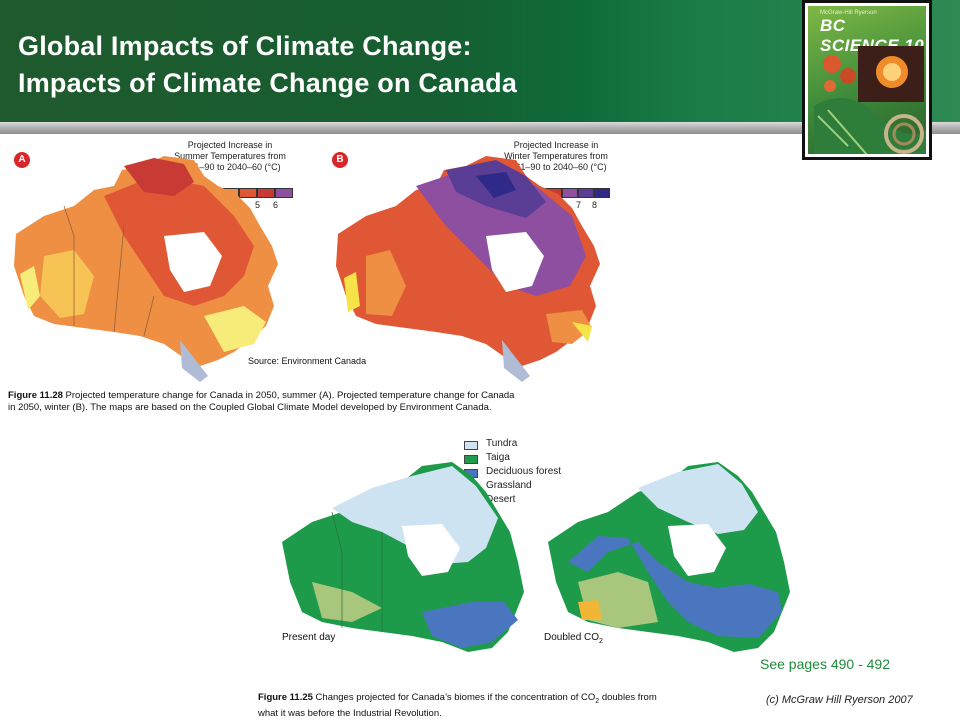 This screenshot has height=720, width=960. What do you see at coordinates (403, 557) in the screenshot?
I see `map-present-day-biomes` at bounding box center [403, 557].